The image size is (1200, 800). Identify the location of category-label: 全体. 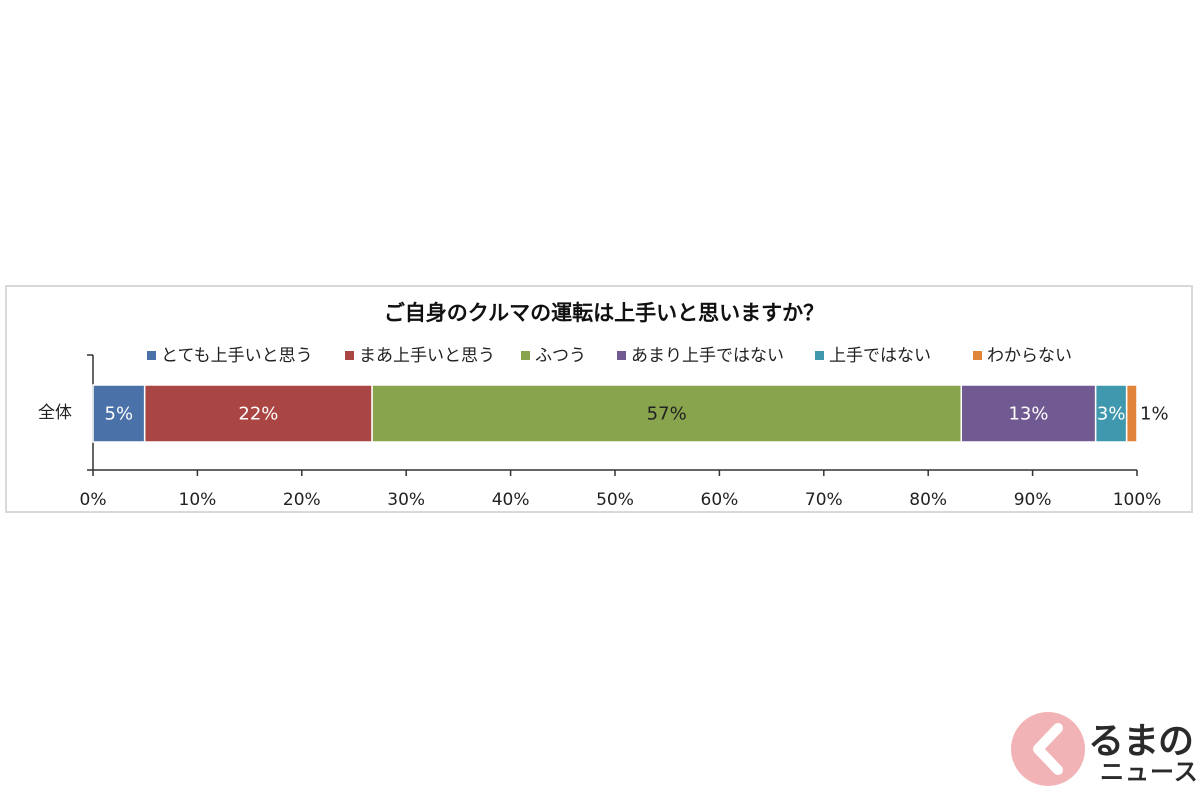
(55, 413).